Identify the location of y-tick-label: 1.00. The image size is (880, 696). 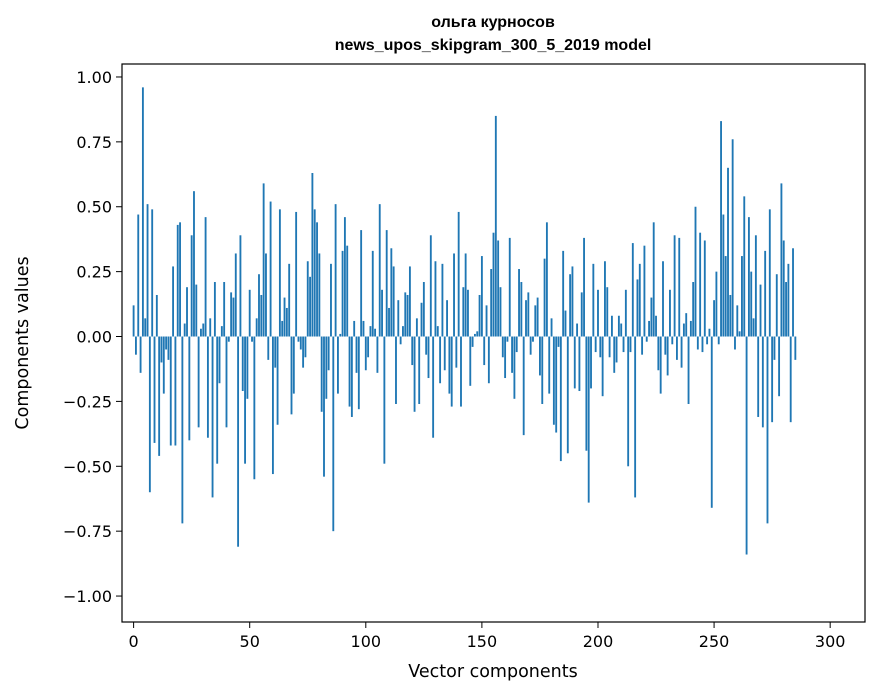
(94, 77).